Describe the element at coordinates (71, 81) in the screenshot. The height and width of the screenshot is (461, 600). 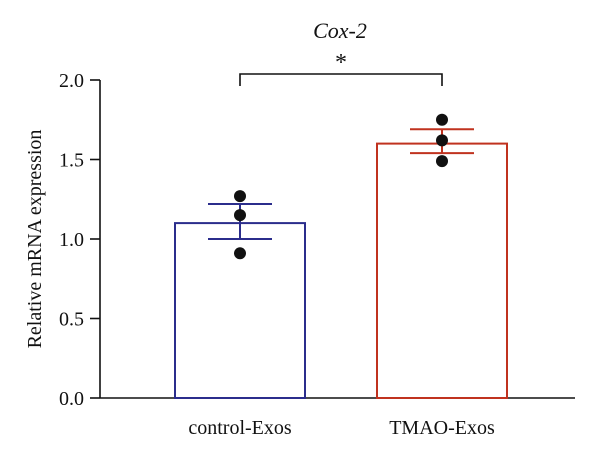
I see `y-tick-label: 2.0` at that location.